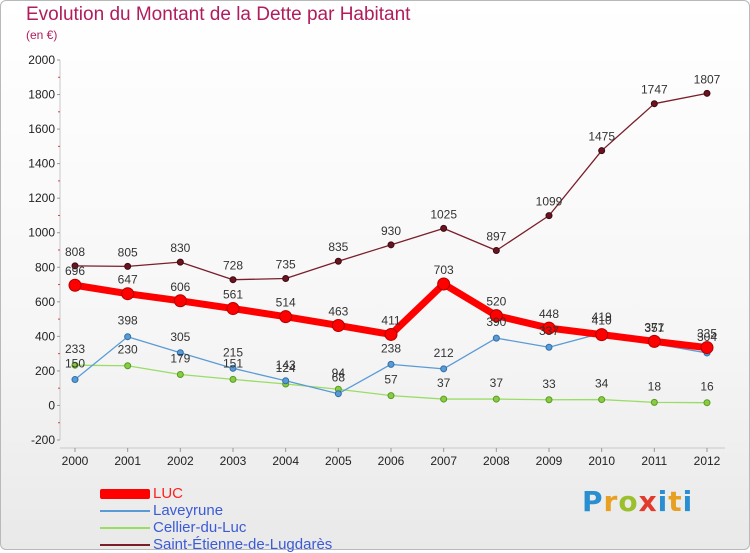  What do you see at coordinates (168, 493) in the screenshot?
I see `legend-label-luc: LUC` at bounding box center [168, 493].